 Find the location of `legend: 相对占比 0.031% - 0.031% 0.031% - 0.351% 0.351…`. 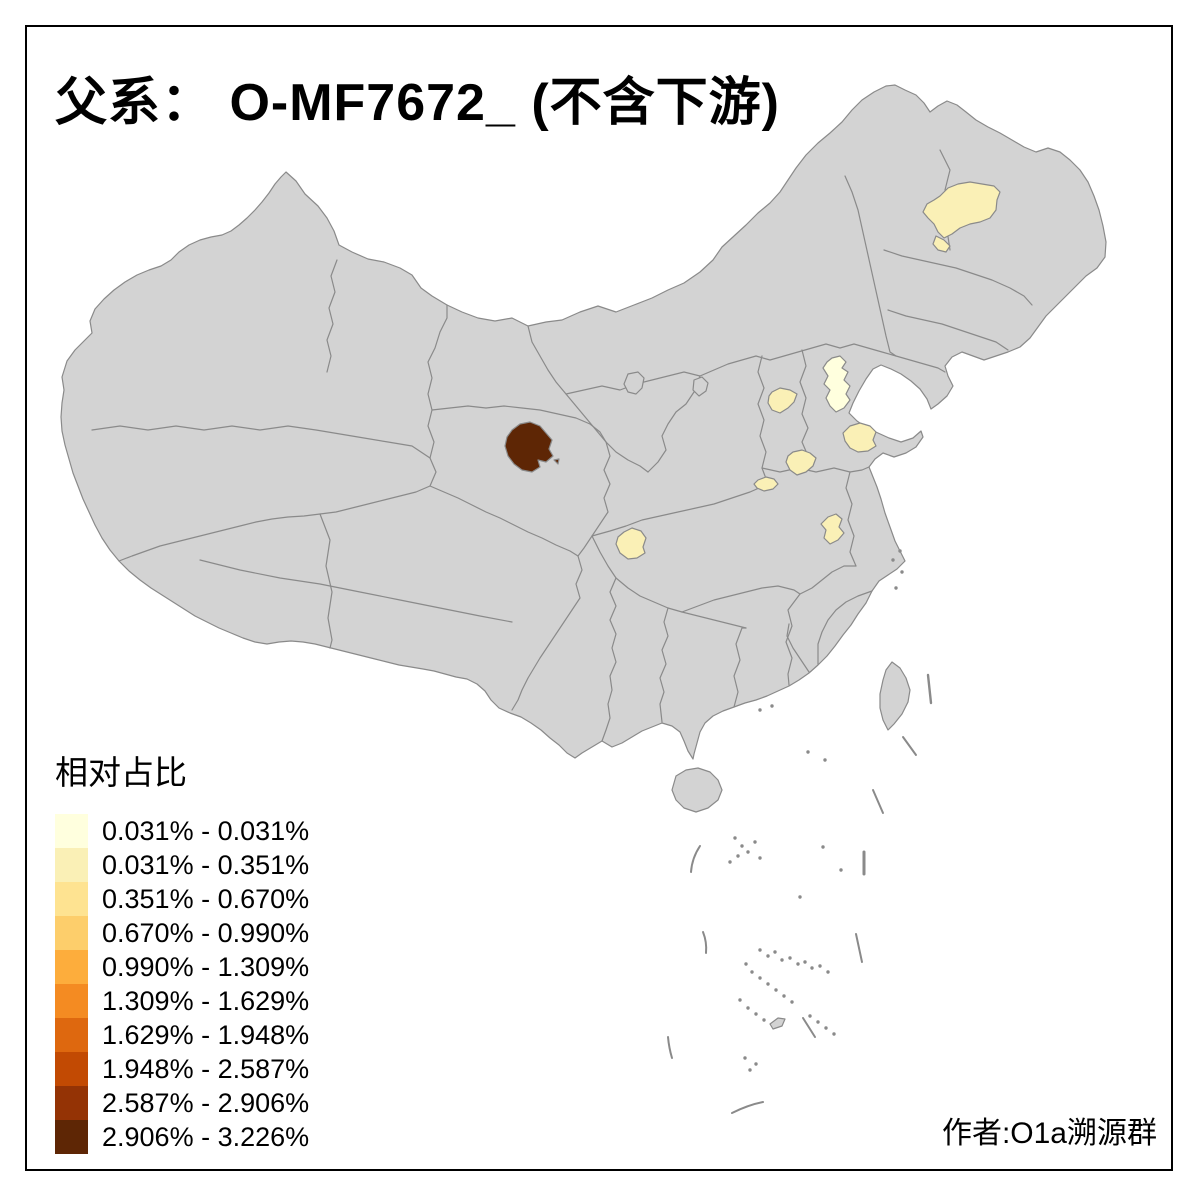

legend: 相对占比 0.031% - 0.031% 0.031% - 0.351% 0.351… is located at coordinates (182, 950).